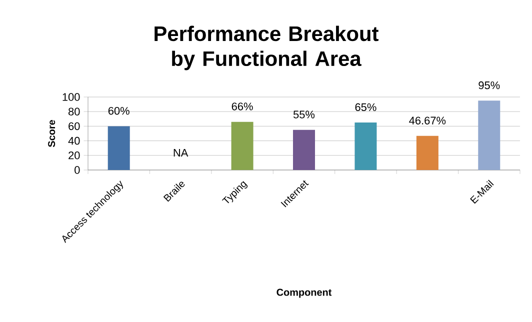 This screenshot has width=532, height=322. I want to click on y-tick-label: 40, so click(74, 140).